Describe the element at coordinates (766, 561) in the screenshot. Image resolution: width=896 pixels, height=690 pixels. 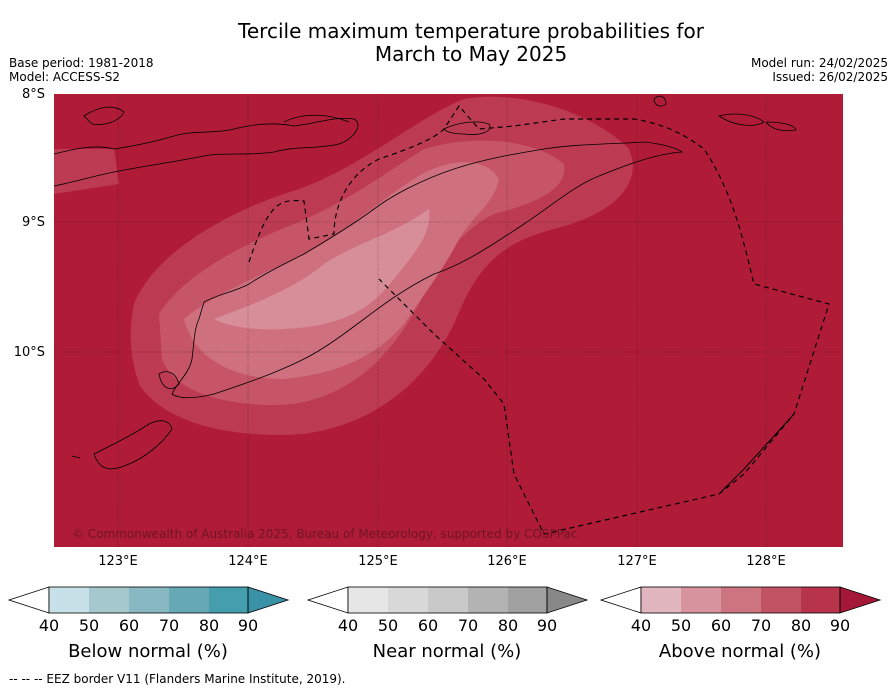
I see `lon-label-128e: 128°E` at that location.